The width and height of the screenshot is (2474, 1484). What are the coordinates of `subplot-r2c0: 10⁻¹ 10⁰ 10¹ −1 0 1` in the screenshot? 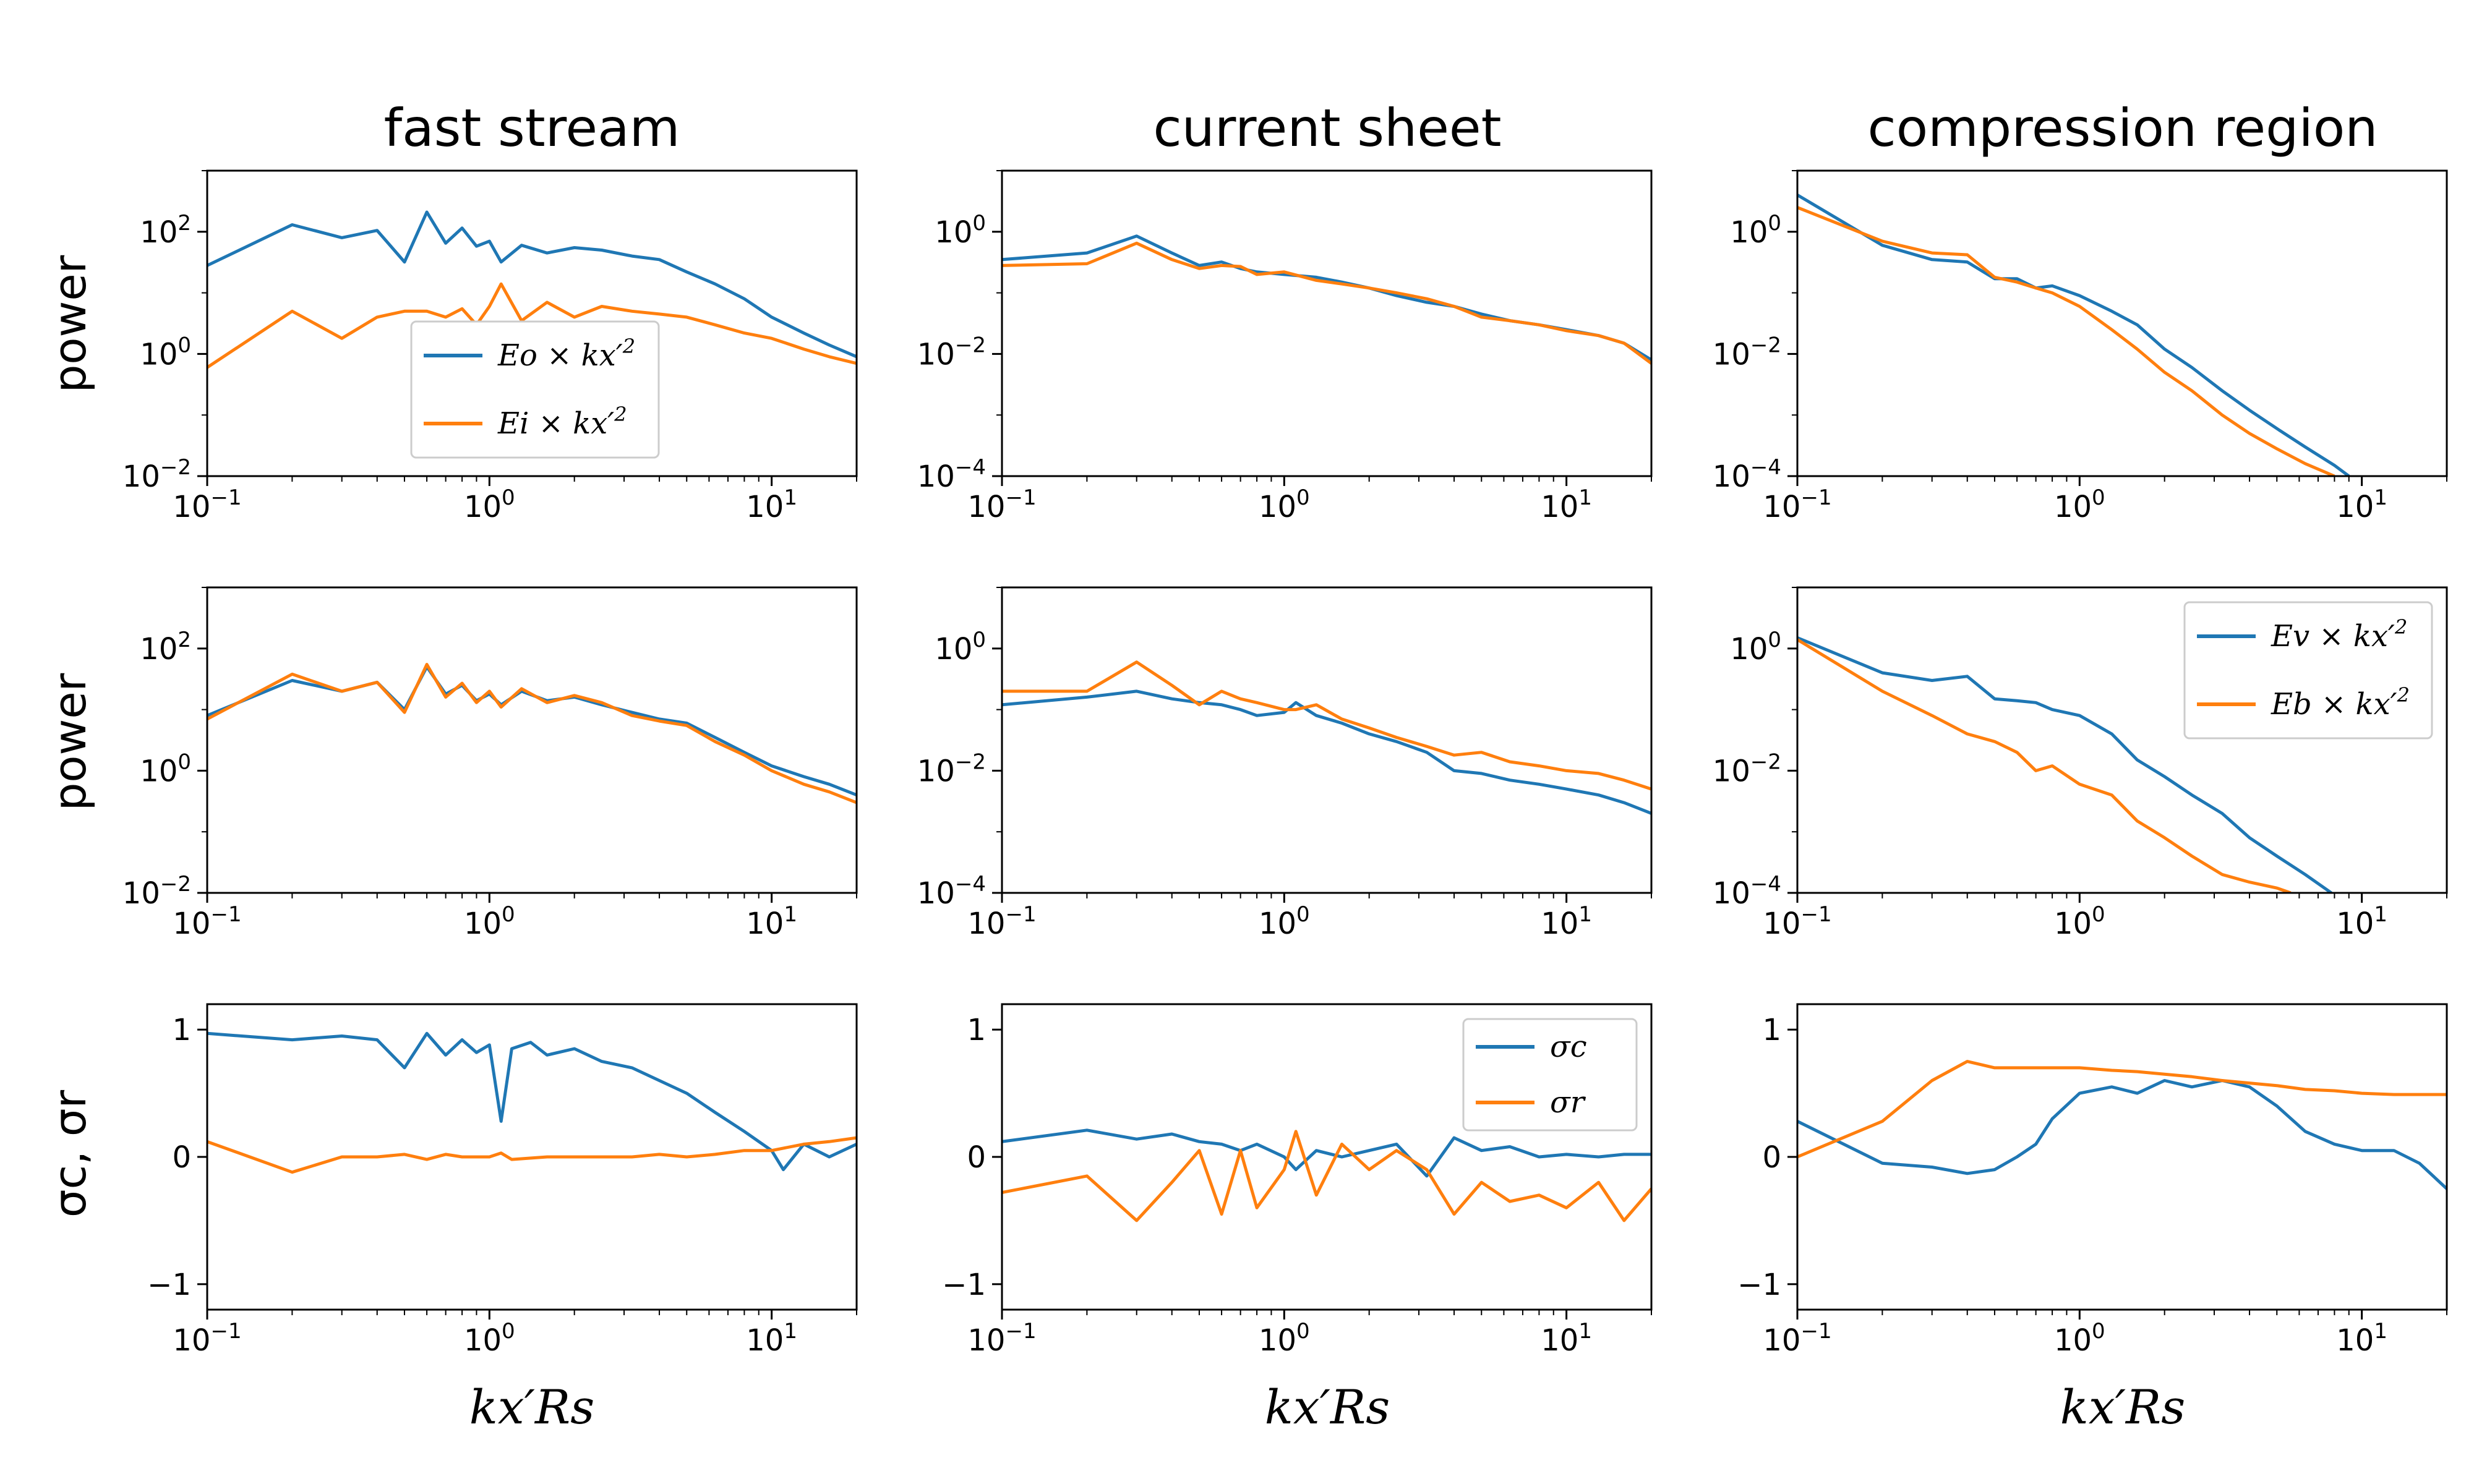 It's located at (502, 1180).